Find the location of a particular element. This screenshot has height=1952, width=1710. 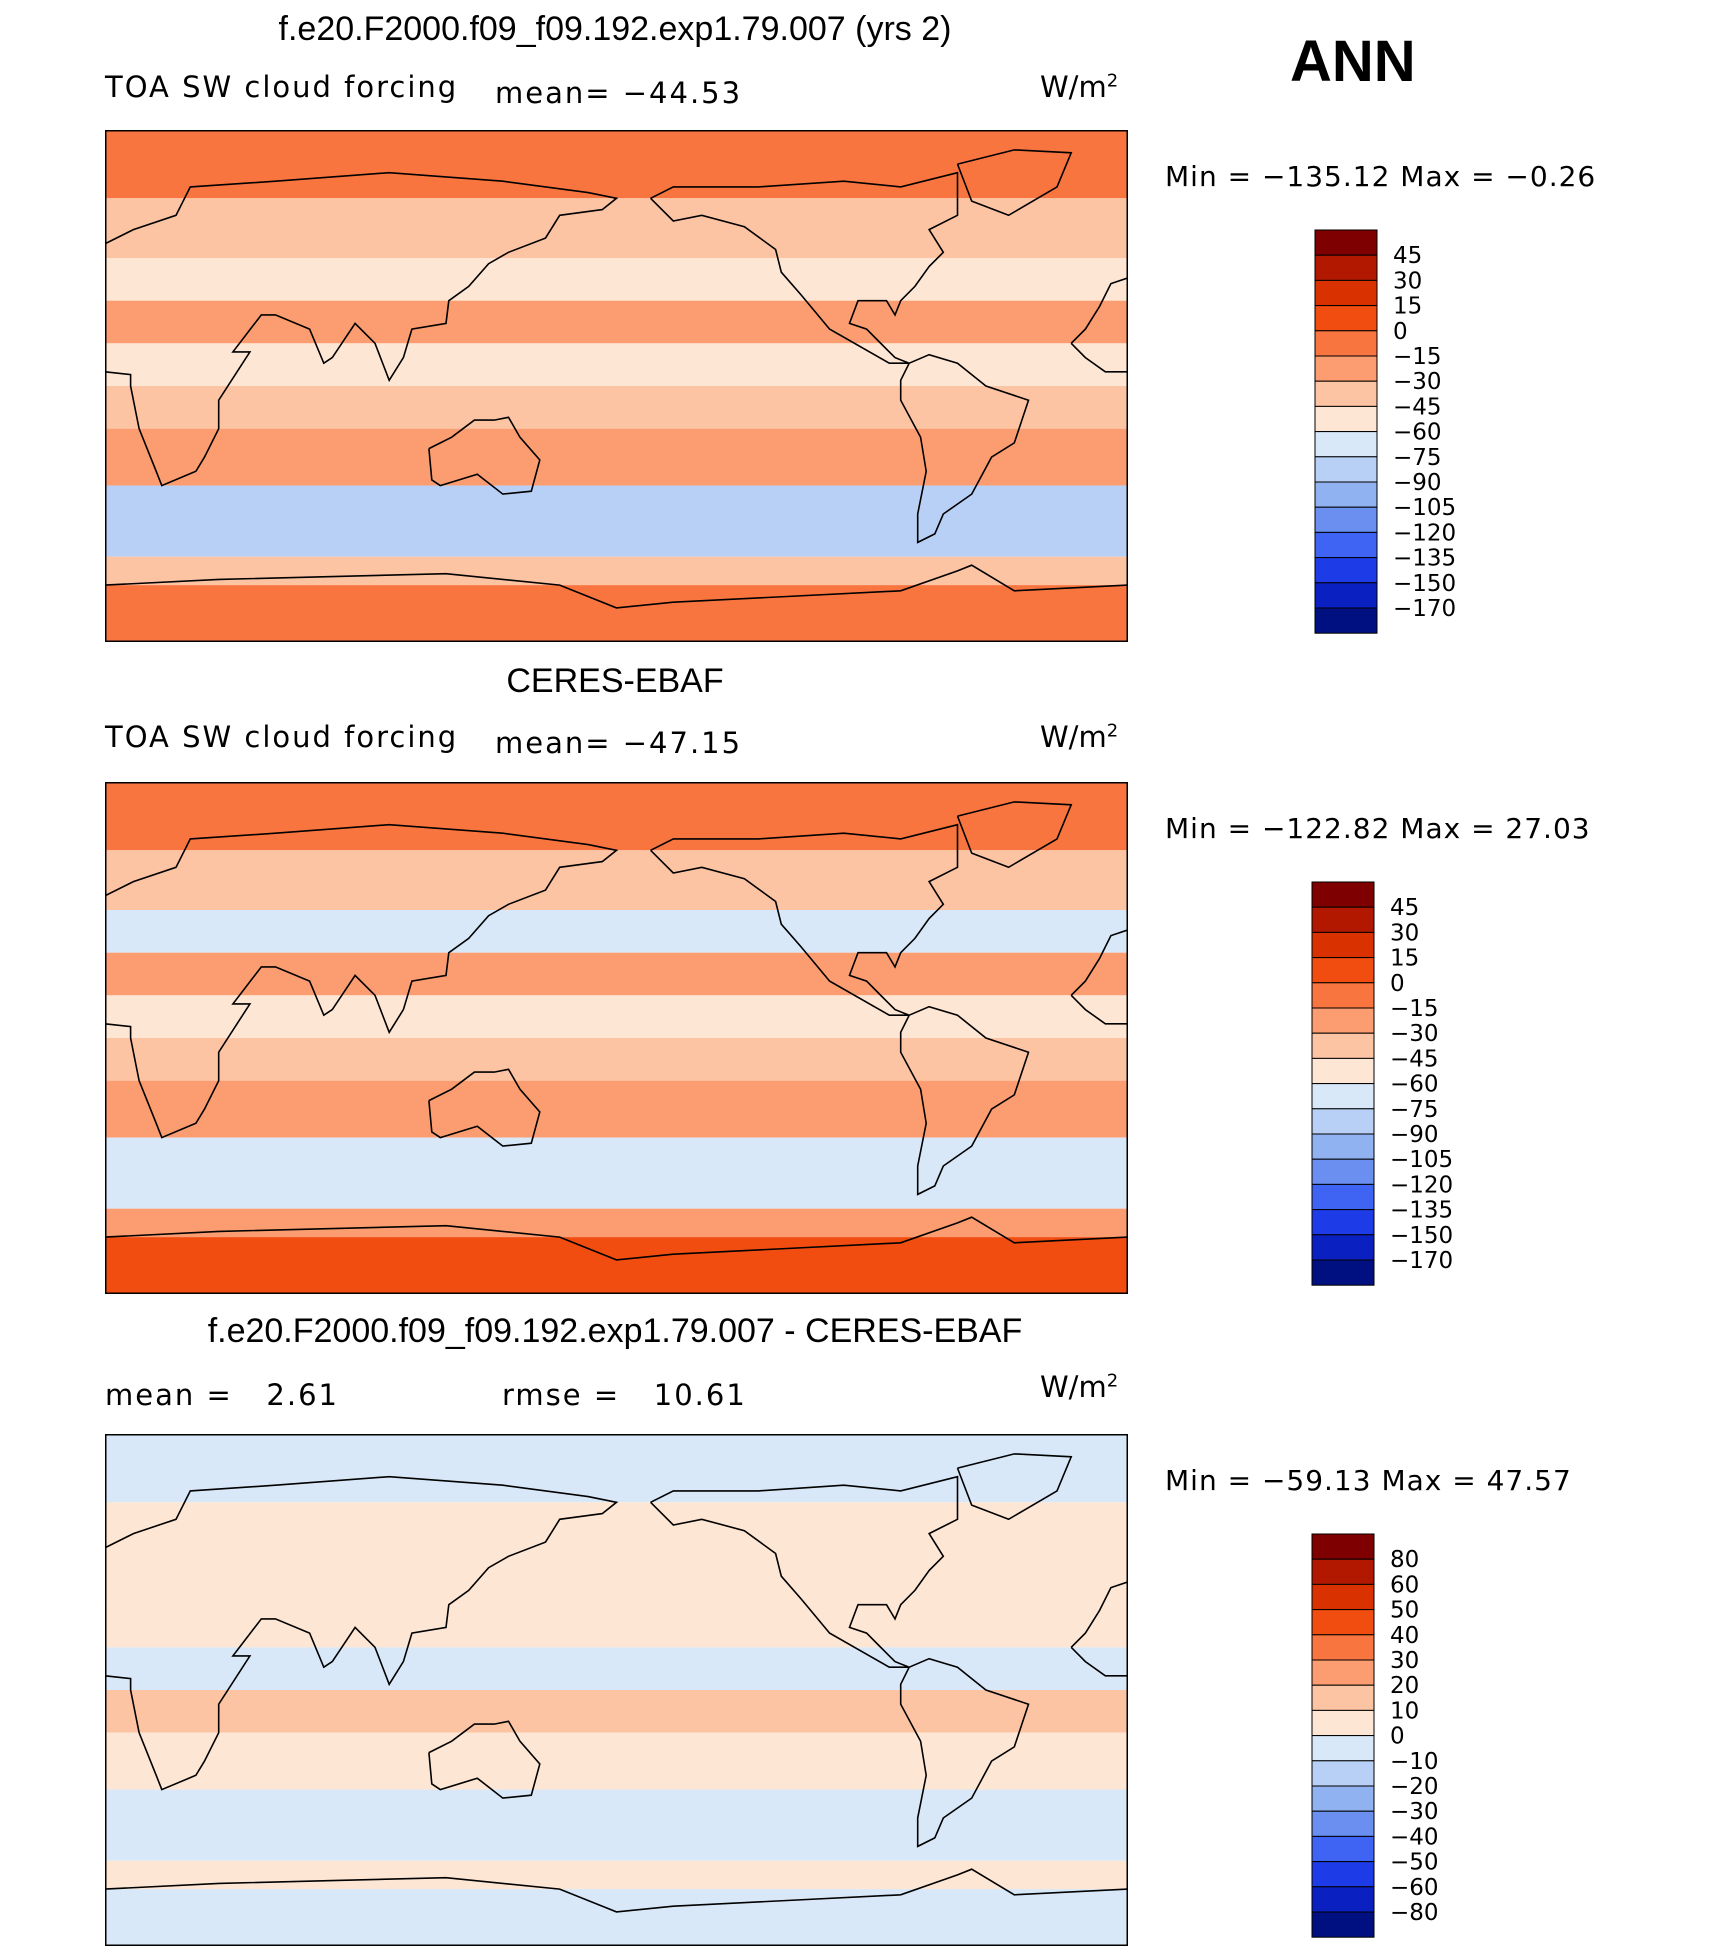

colorbar-tick-label: 10 is located at coordinates (1404, 1711).